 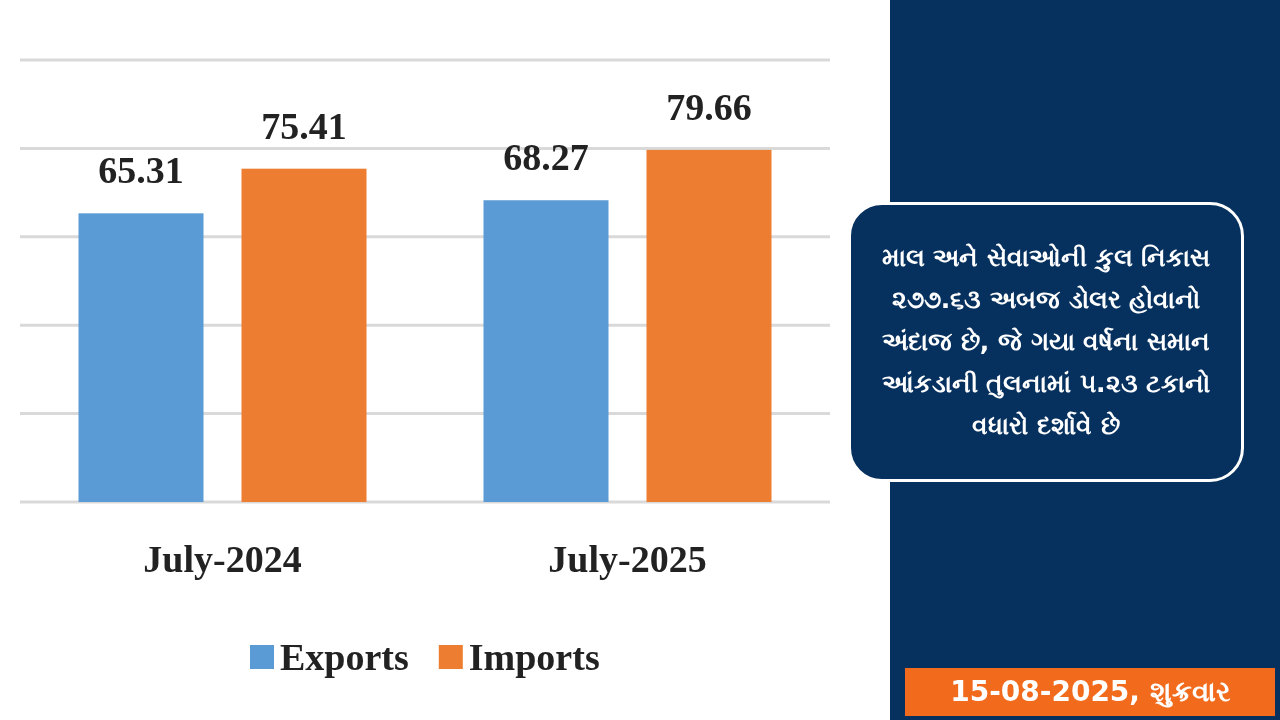 What do you see at coordinates (304, 125) in the screenshot?
I see `data-label: 75.41` at bounding box center [304, 125].